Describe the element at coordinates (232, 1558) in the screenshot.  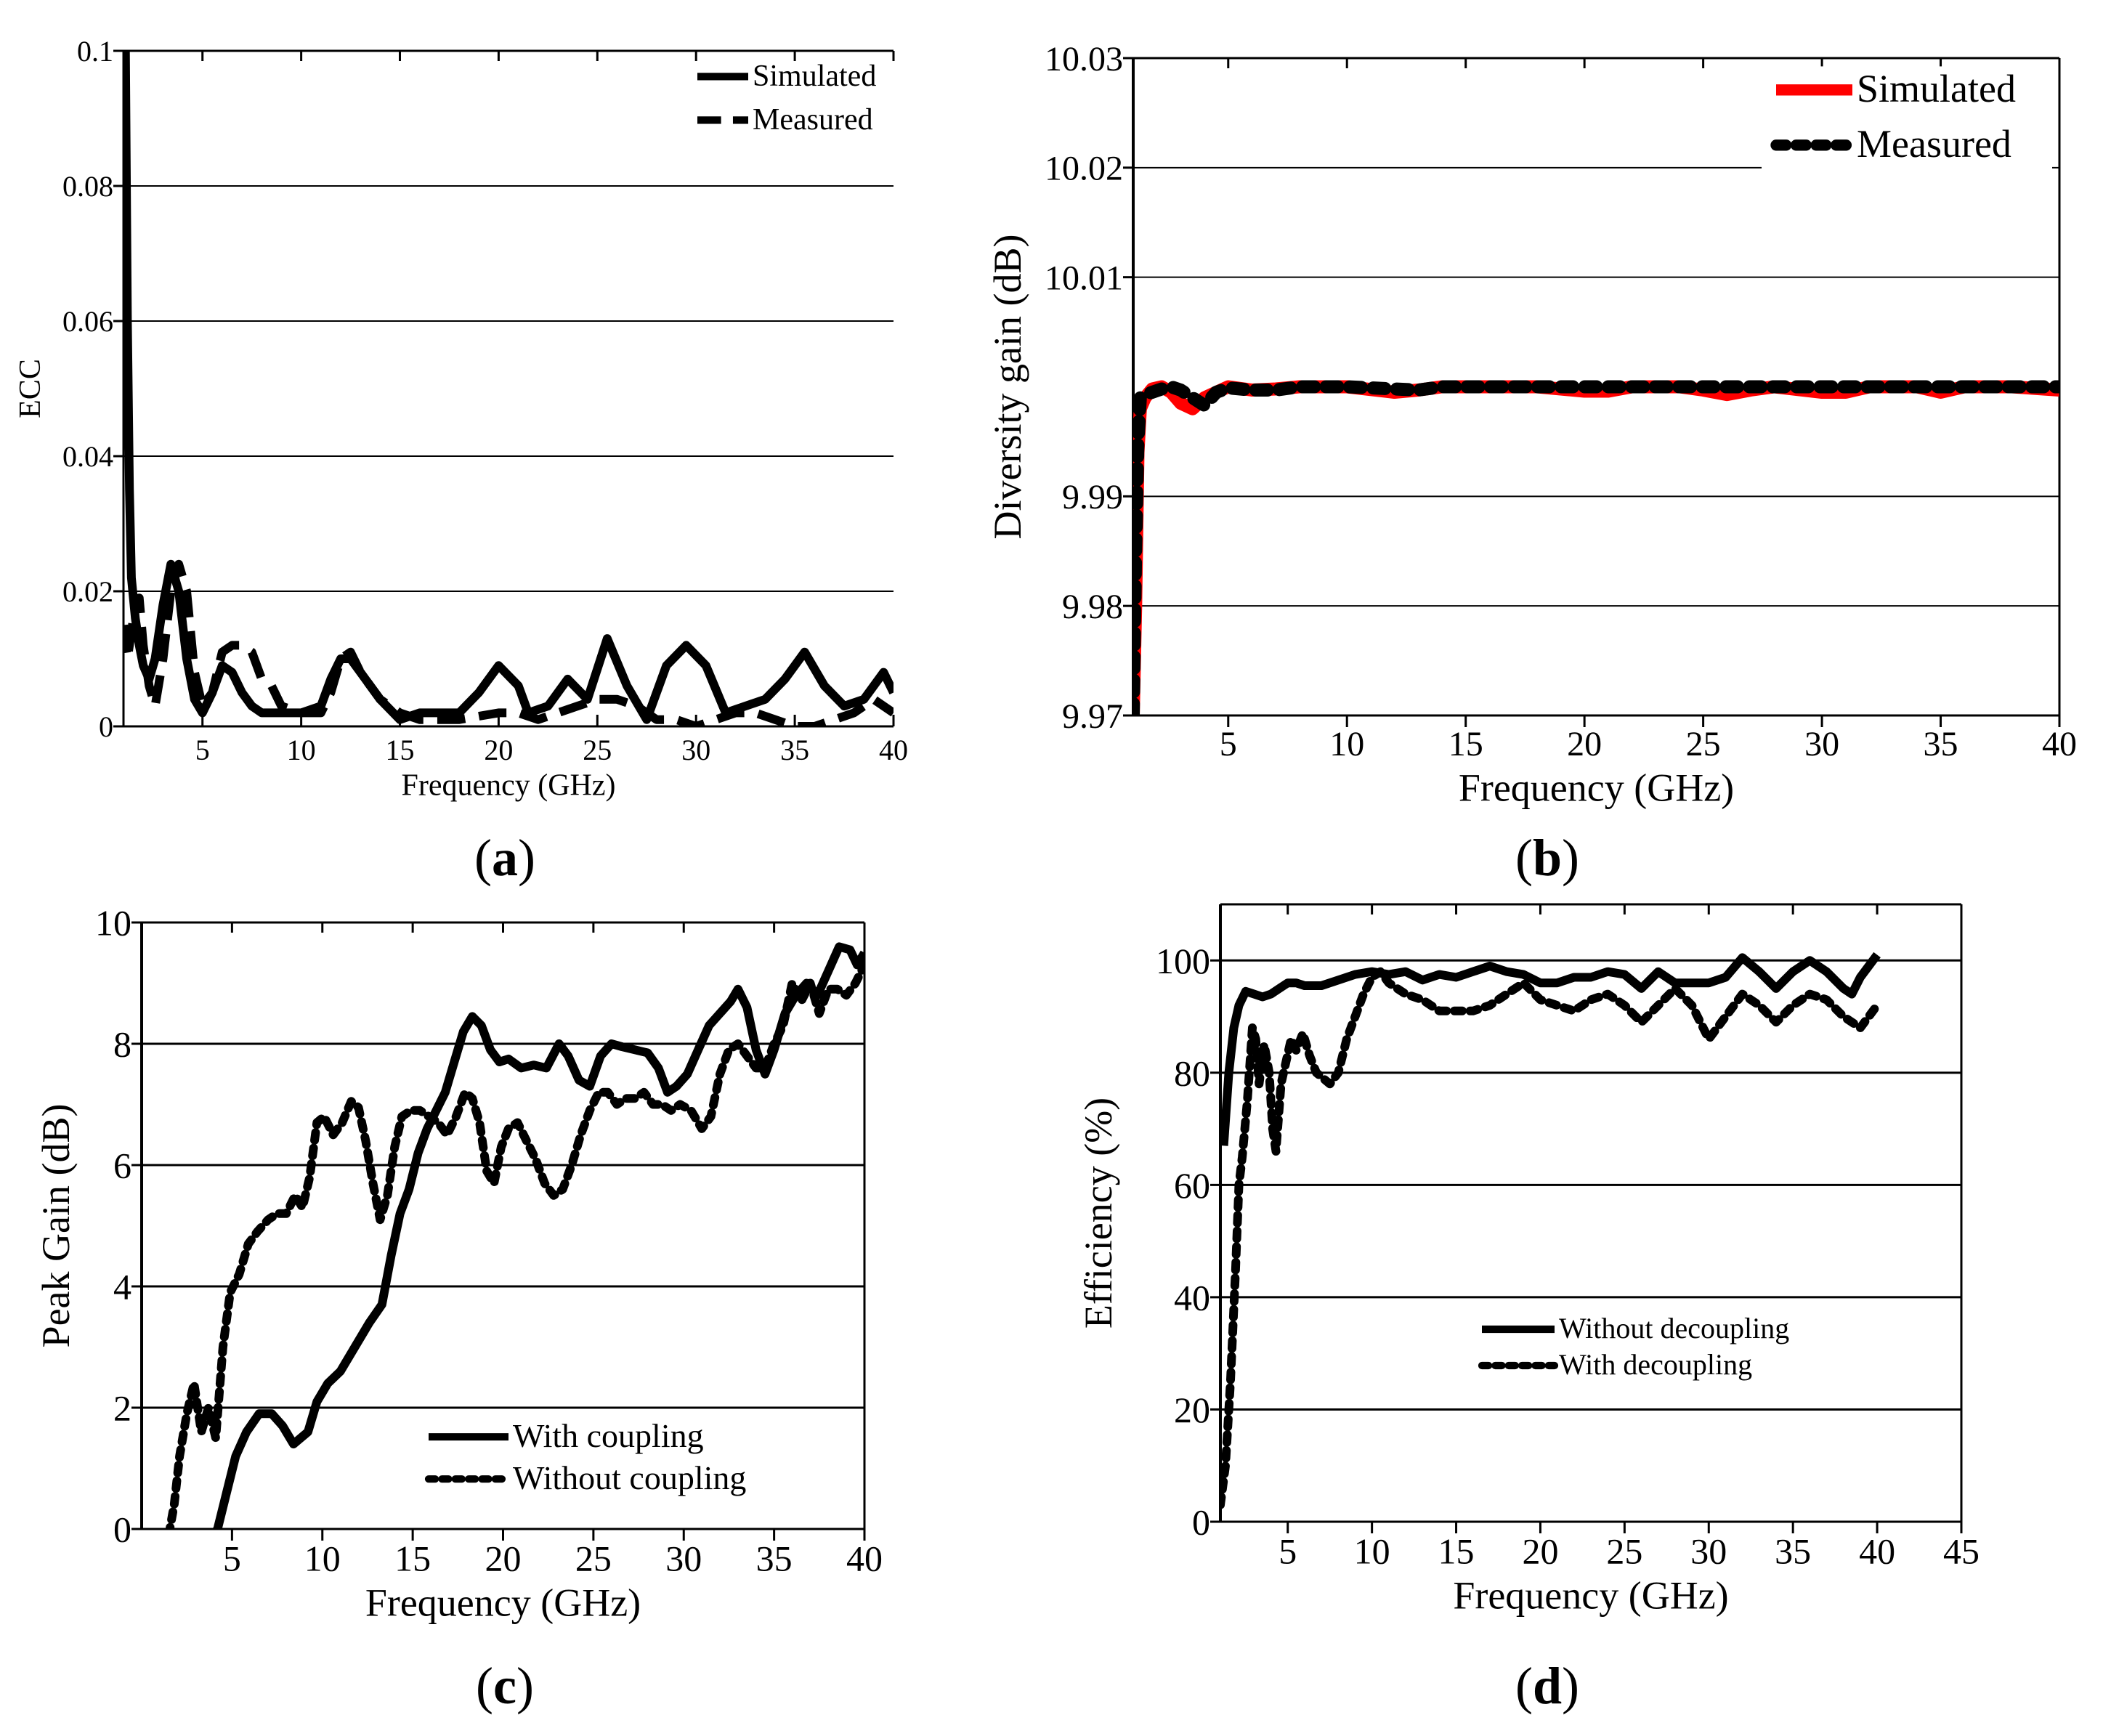
I see `x-tick-label-c-0: 5` at that location.